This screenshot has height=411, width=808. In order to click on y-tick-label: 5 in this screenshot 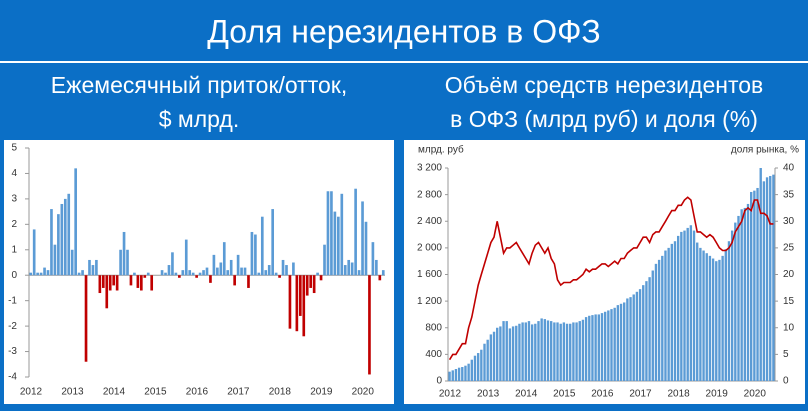, I will do `click(14, 148)`.